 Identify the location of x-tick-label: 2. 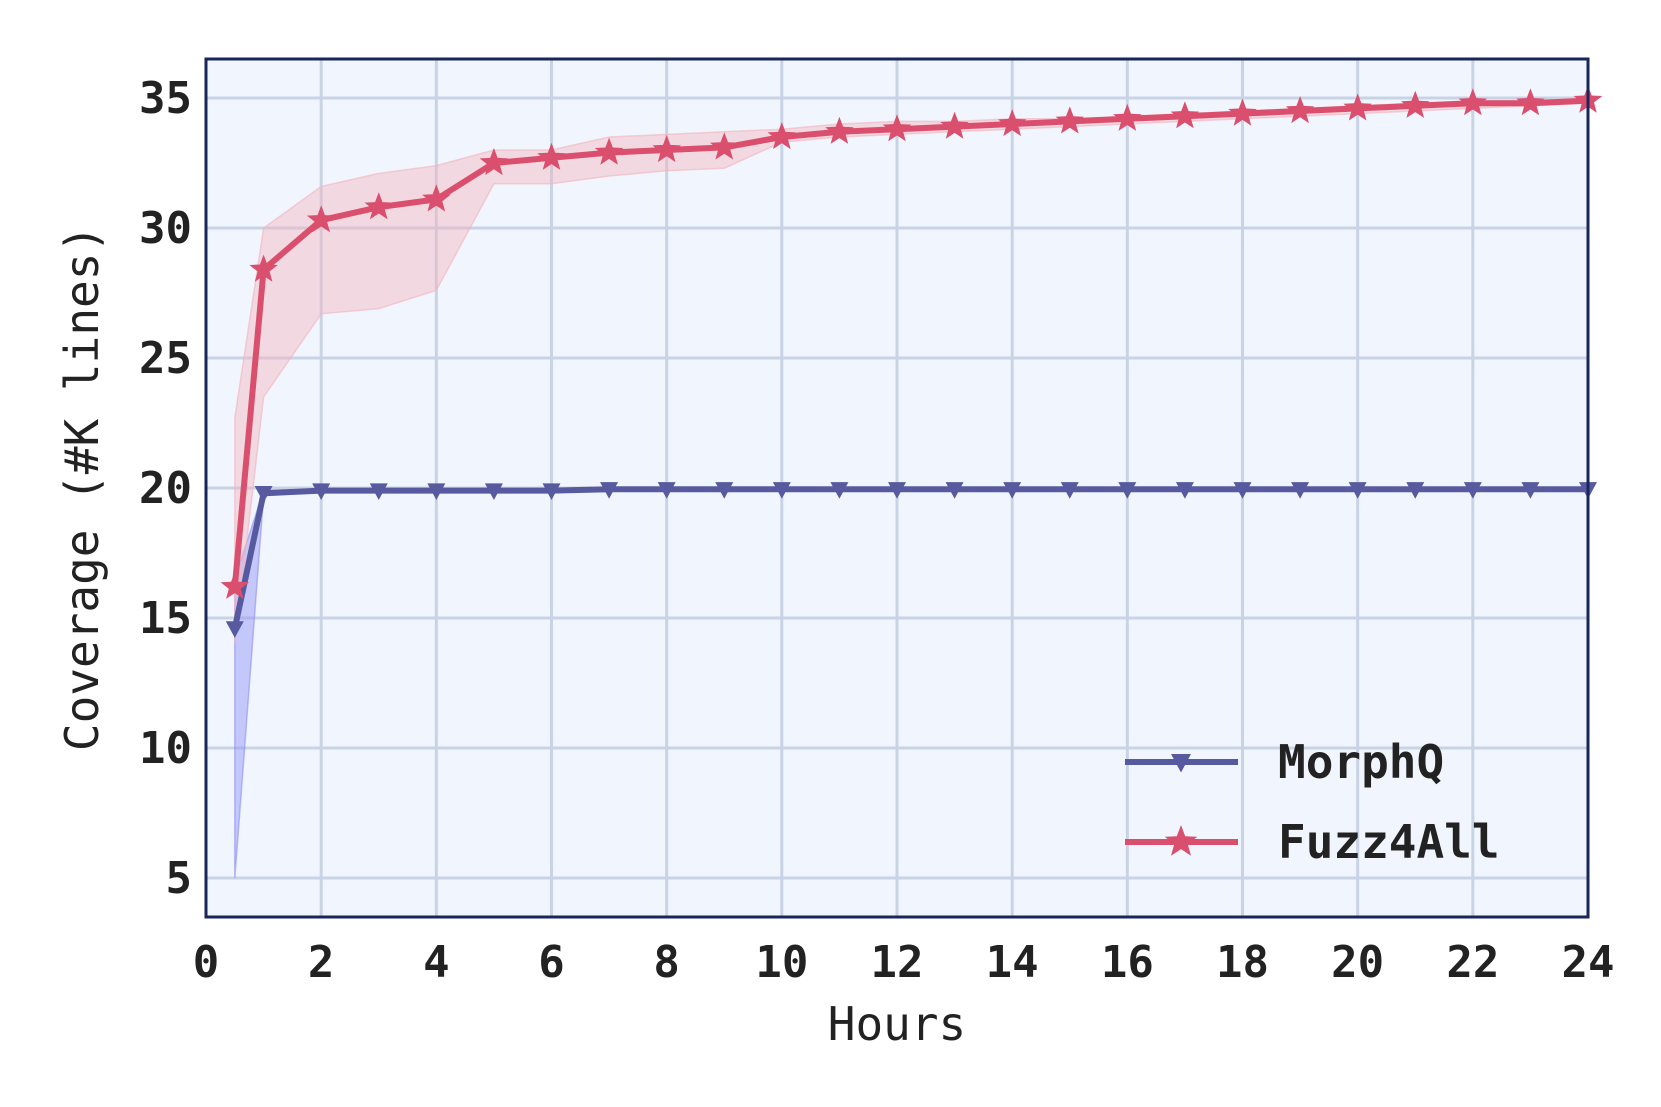
(321, 962).